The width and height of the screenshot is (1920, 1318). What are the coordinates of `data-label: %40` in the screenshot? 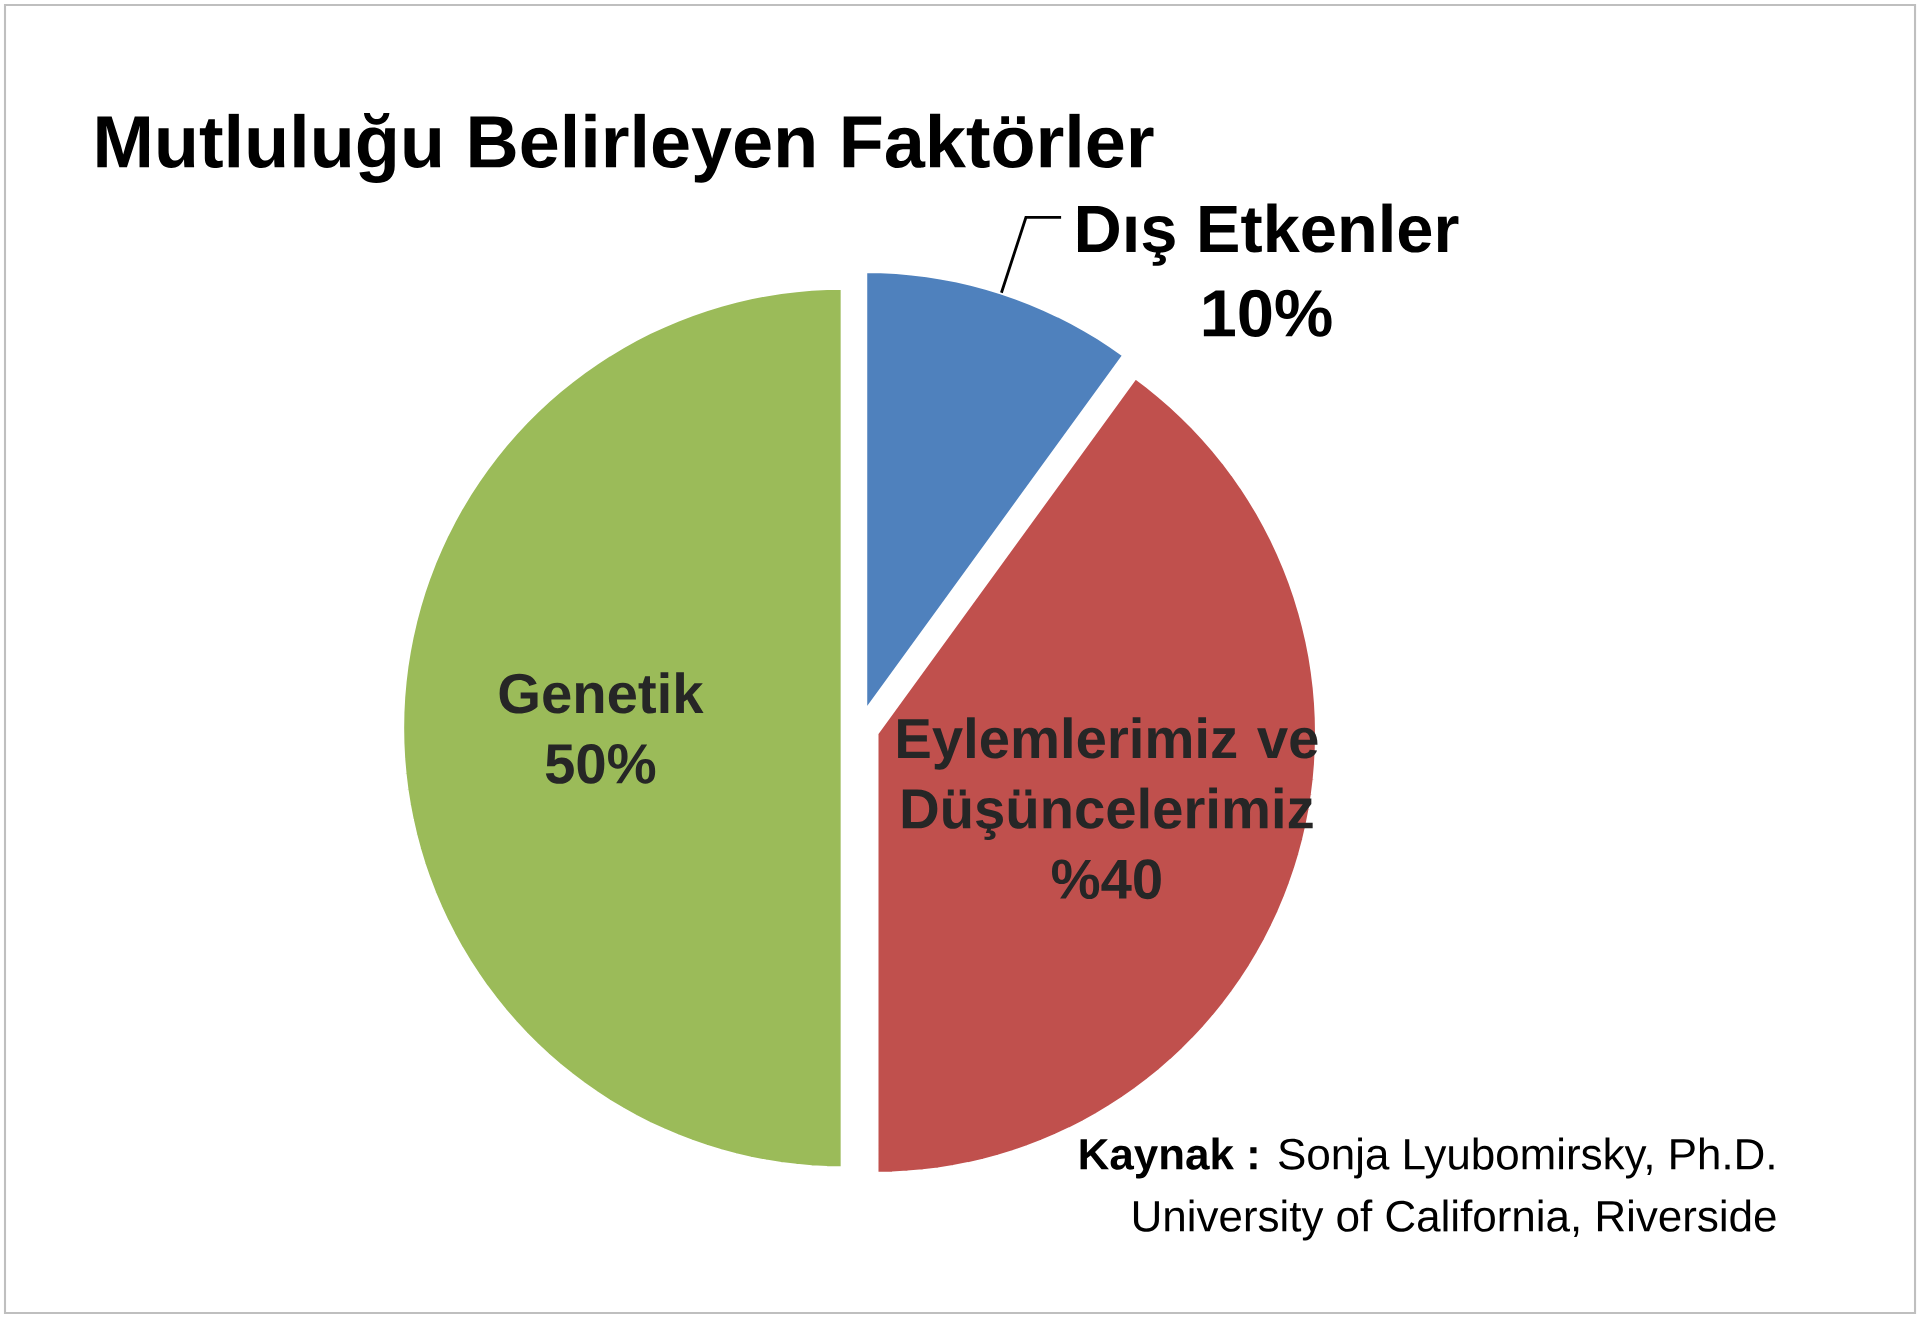 It's located at (1106, 879).